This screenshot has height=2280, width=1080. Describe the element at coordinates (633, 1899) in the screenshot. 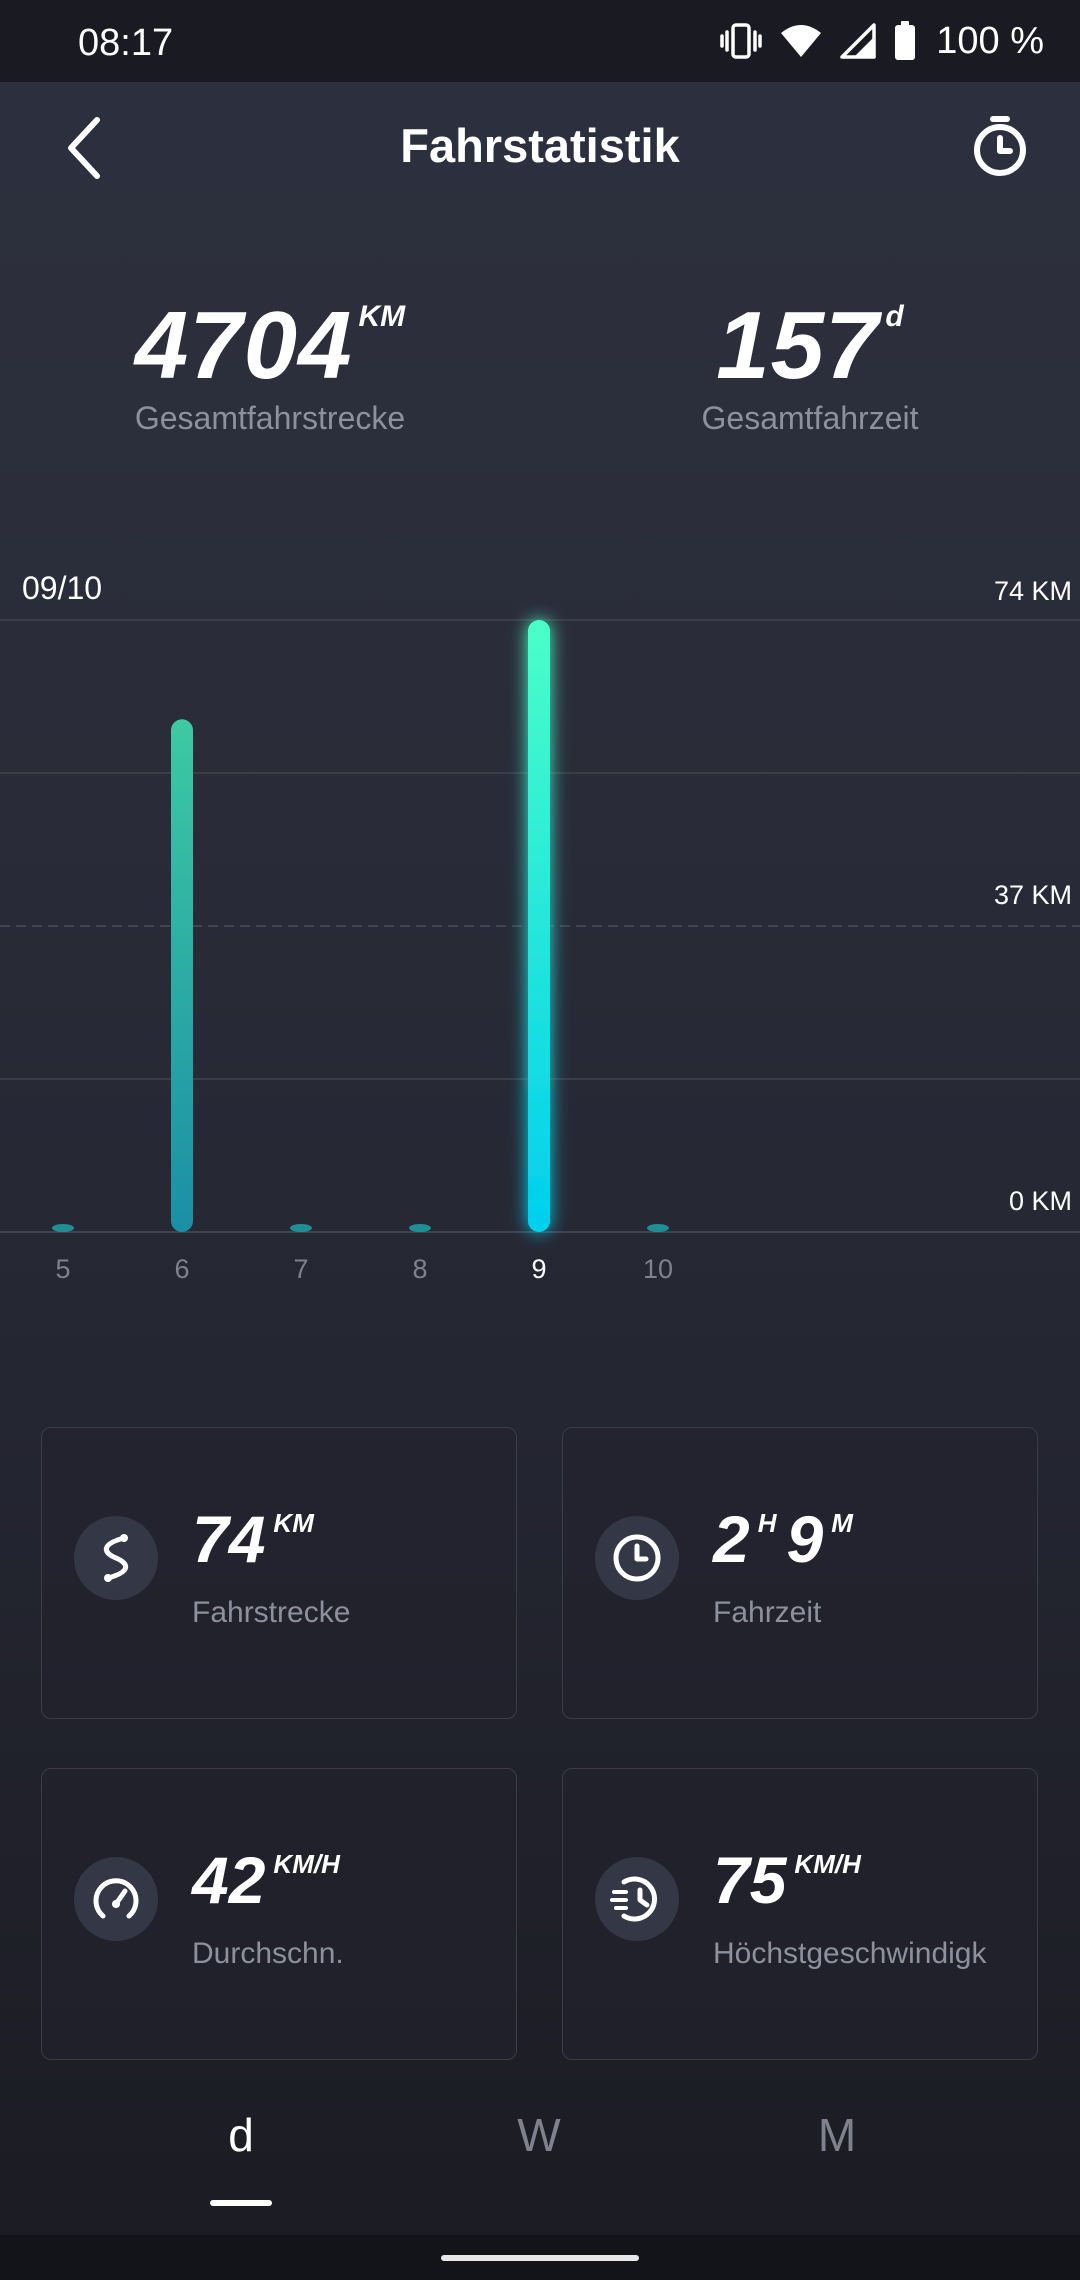

I see `fast-timer-icon` at that location.